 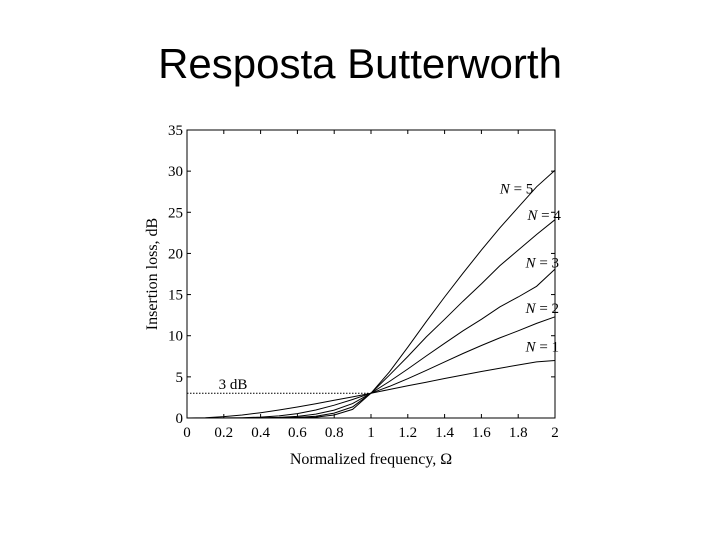 What do you see at coordinates (371, 459) in the screenshot?
I see `x-axis-label: Normalized frequency, Ω` at bounding box center [371, 459].